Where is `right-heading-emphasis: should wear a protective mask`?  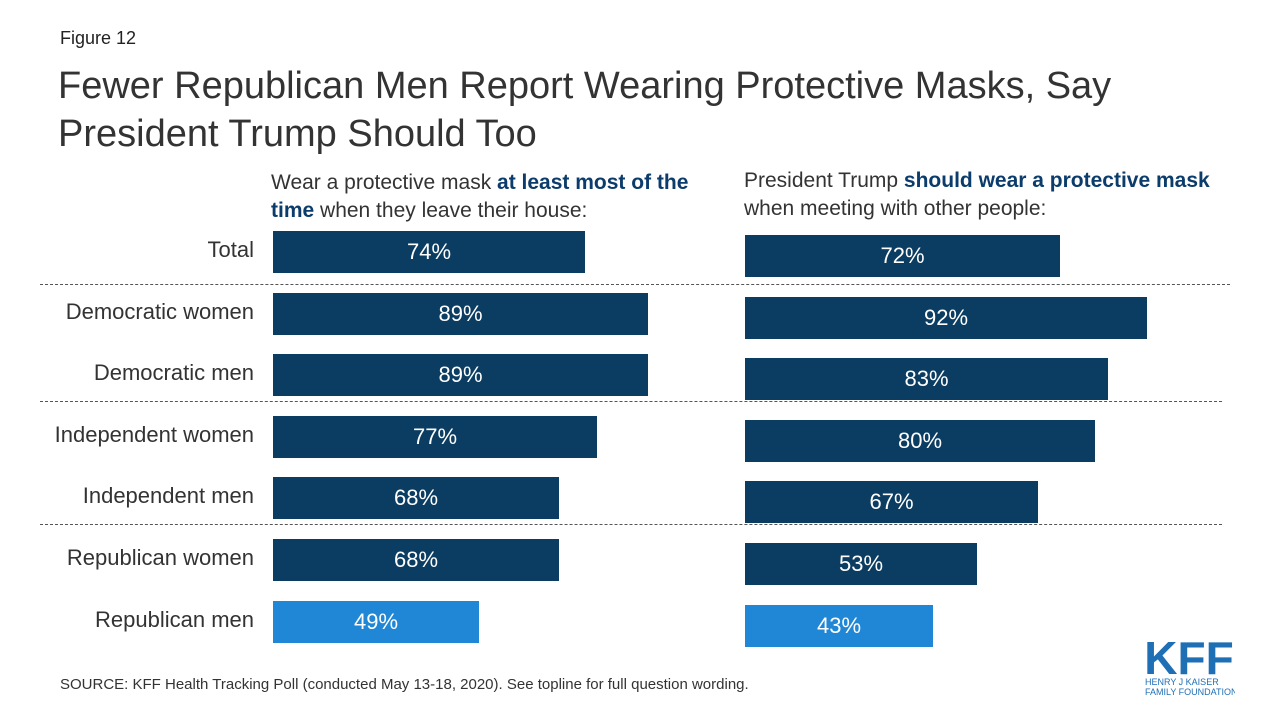
right-heading-emphasis: should wear a protective mask is located at coordinates (1056, 180).